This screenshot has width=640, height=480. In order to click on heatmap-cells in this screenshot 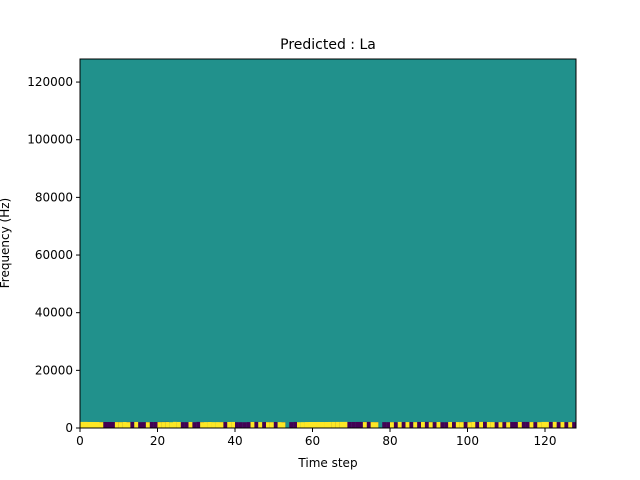, I will do `click(328, 424)`.